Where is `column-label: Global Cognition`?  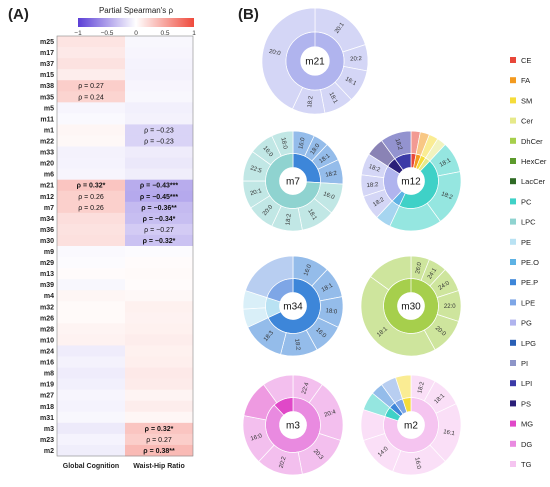 column-label: Global Cognition is located at coordinates (91, 466).